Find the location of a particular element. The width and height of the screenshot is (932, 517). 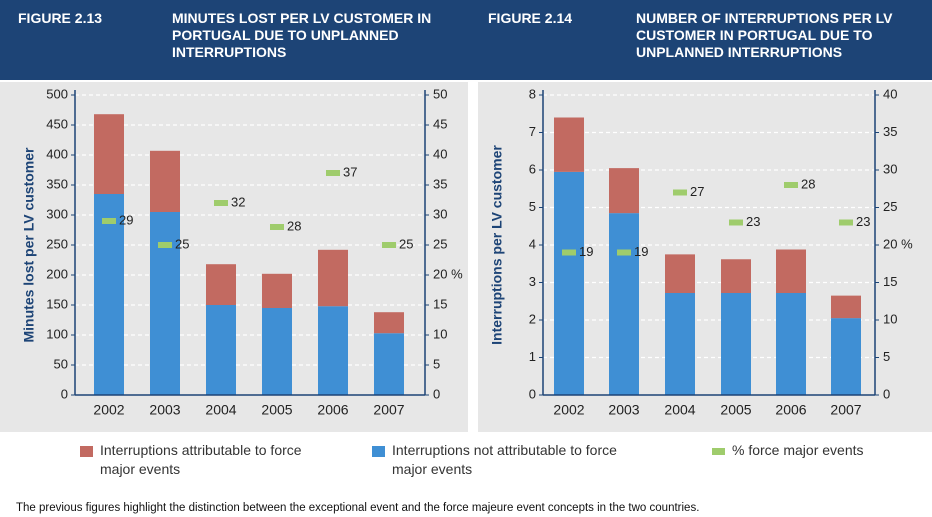

y-tick-label: 100 is located at coordinates (57, 333).